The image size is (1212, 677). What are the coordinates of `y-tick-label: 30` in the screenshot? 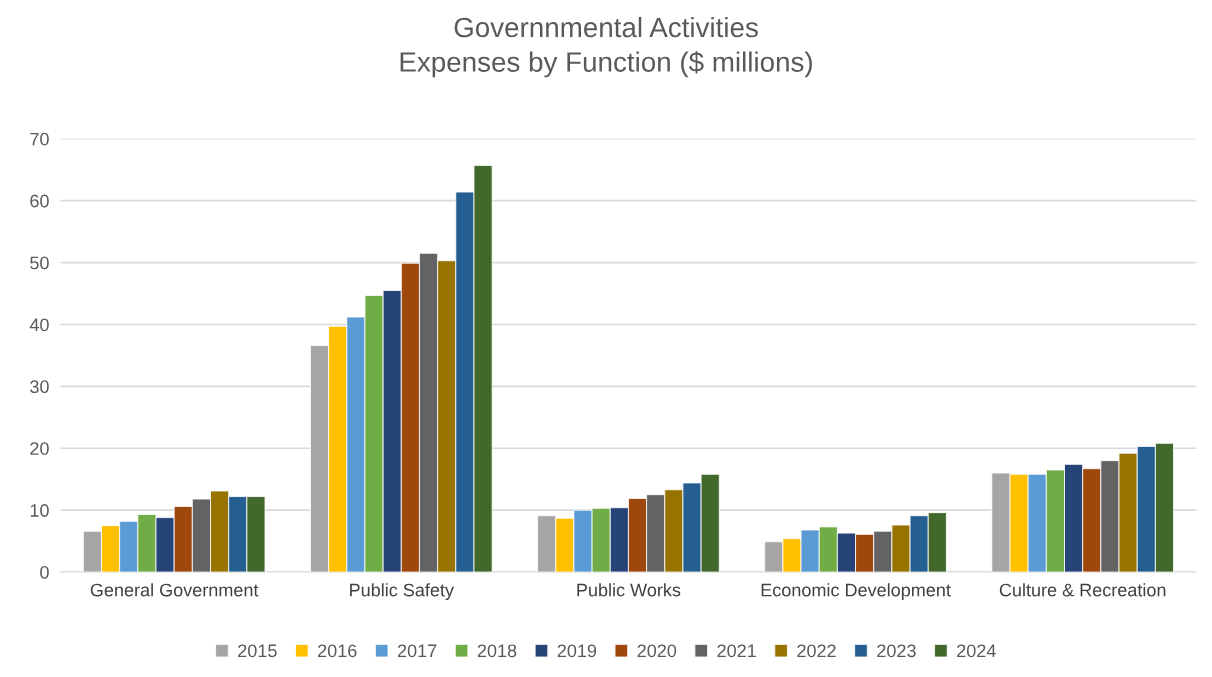 It's located at (39, 387).